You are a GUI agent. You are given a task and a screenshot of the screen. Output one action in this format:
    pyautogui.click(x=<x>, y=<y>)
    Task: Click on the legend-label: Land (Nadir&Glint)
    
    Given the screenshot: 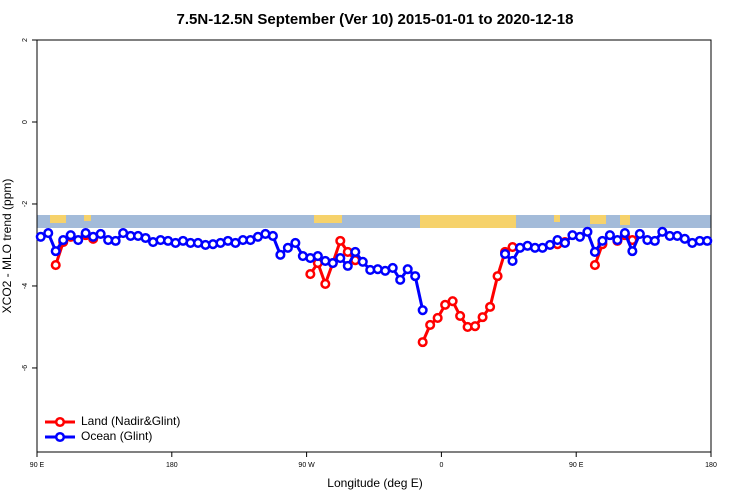 What is the action you would take?
    pyautogui.click(x=130, y=421)
    